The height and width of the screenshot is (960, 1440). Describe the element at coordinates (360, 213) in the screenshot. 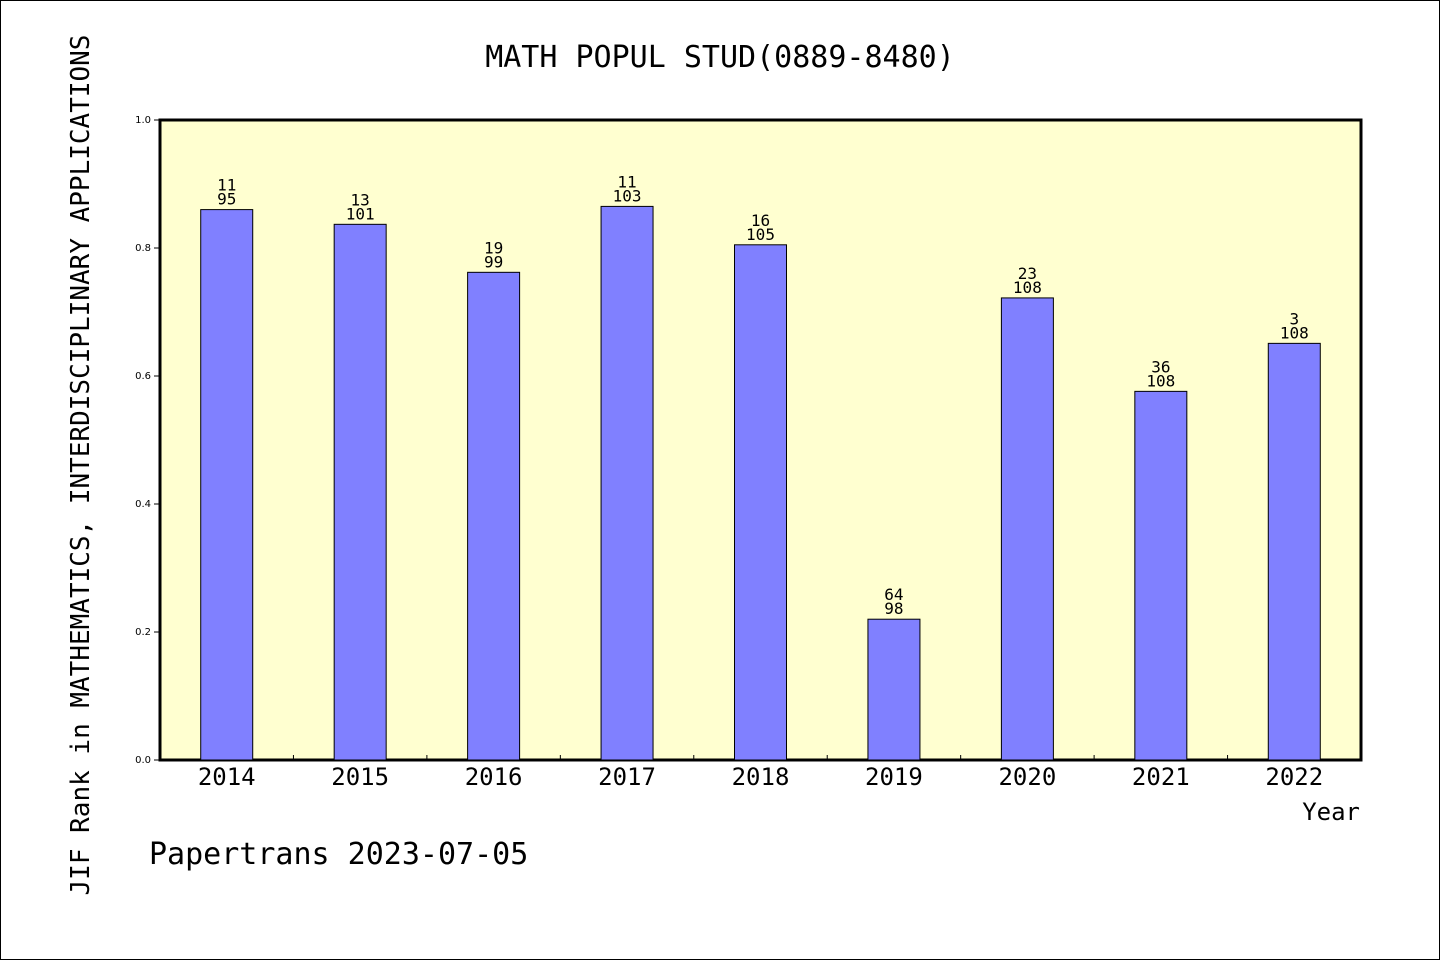

I see `bar-total-label: 101` at that location.